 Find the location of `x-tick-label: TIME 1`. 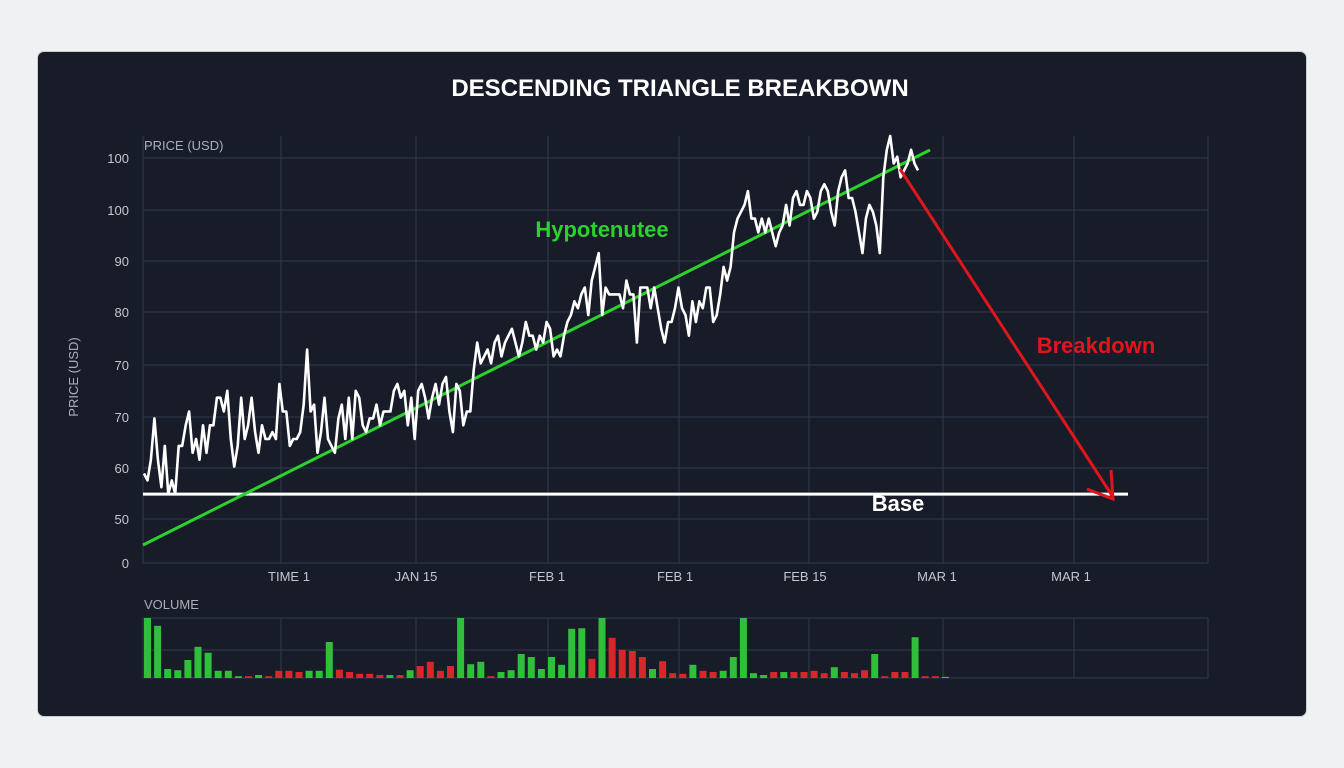

x-tick-label: TIME 1 is located at coordinates (289, 576).